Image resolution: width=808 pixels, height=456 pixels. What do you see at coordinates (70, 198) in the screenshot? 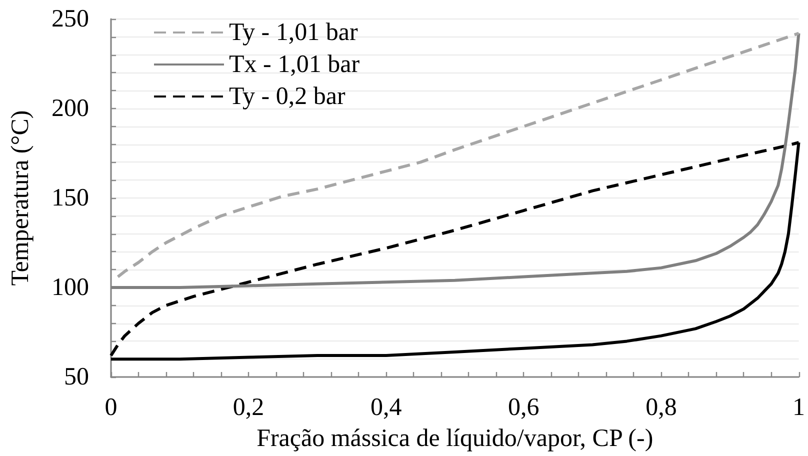
I see `y-tick-label: 150` at bounding box center [70, 198].